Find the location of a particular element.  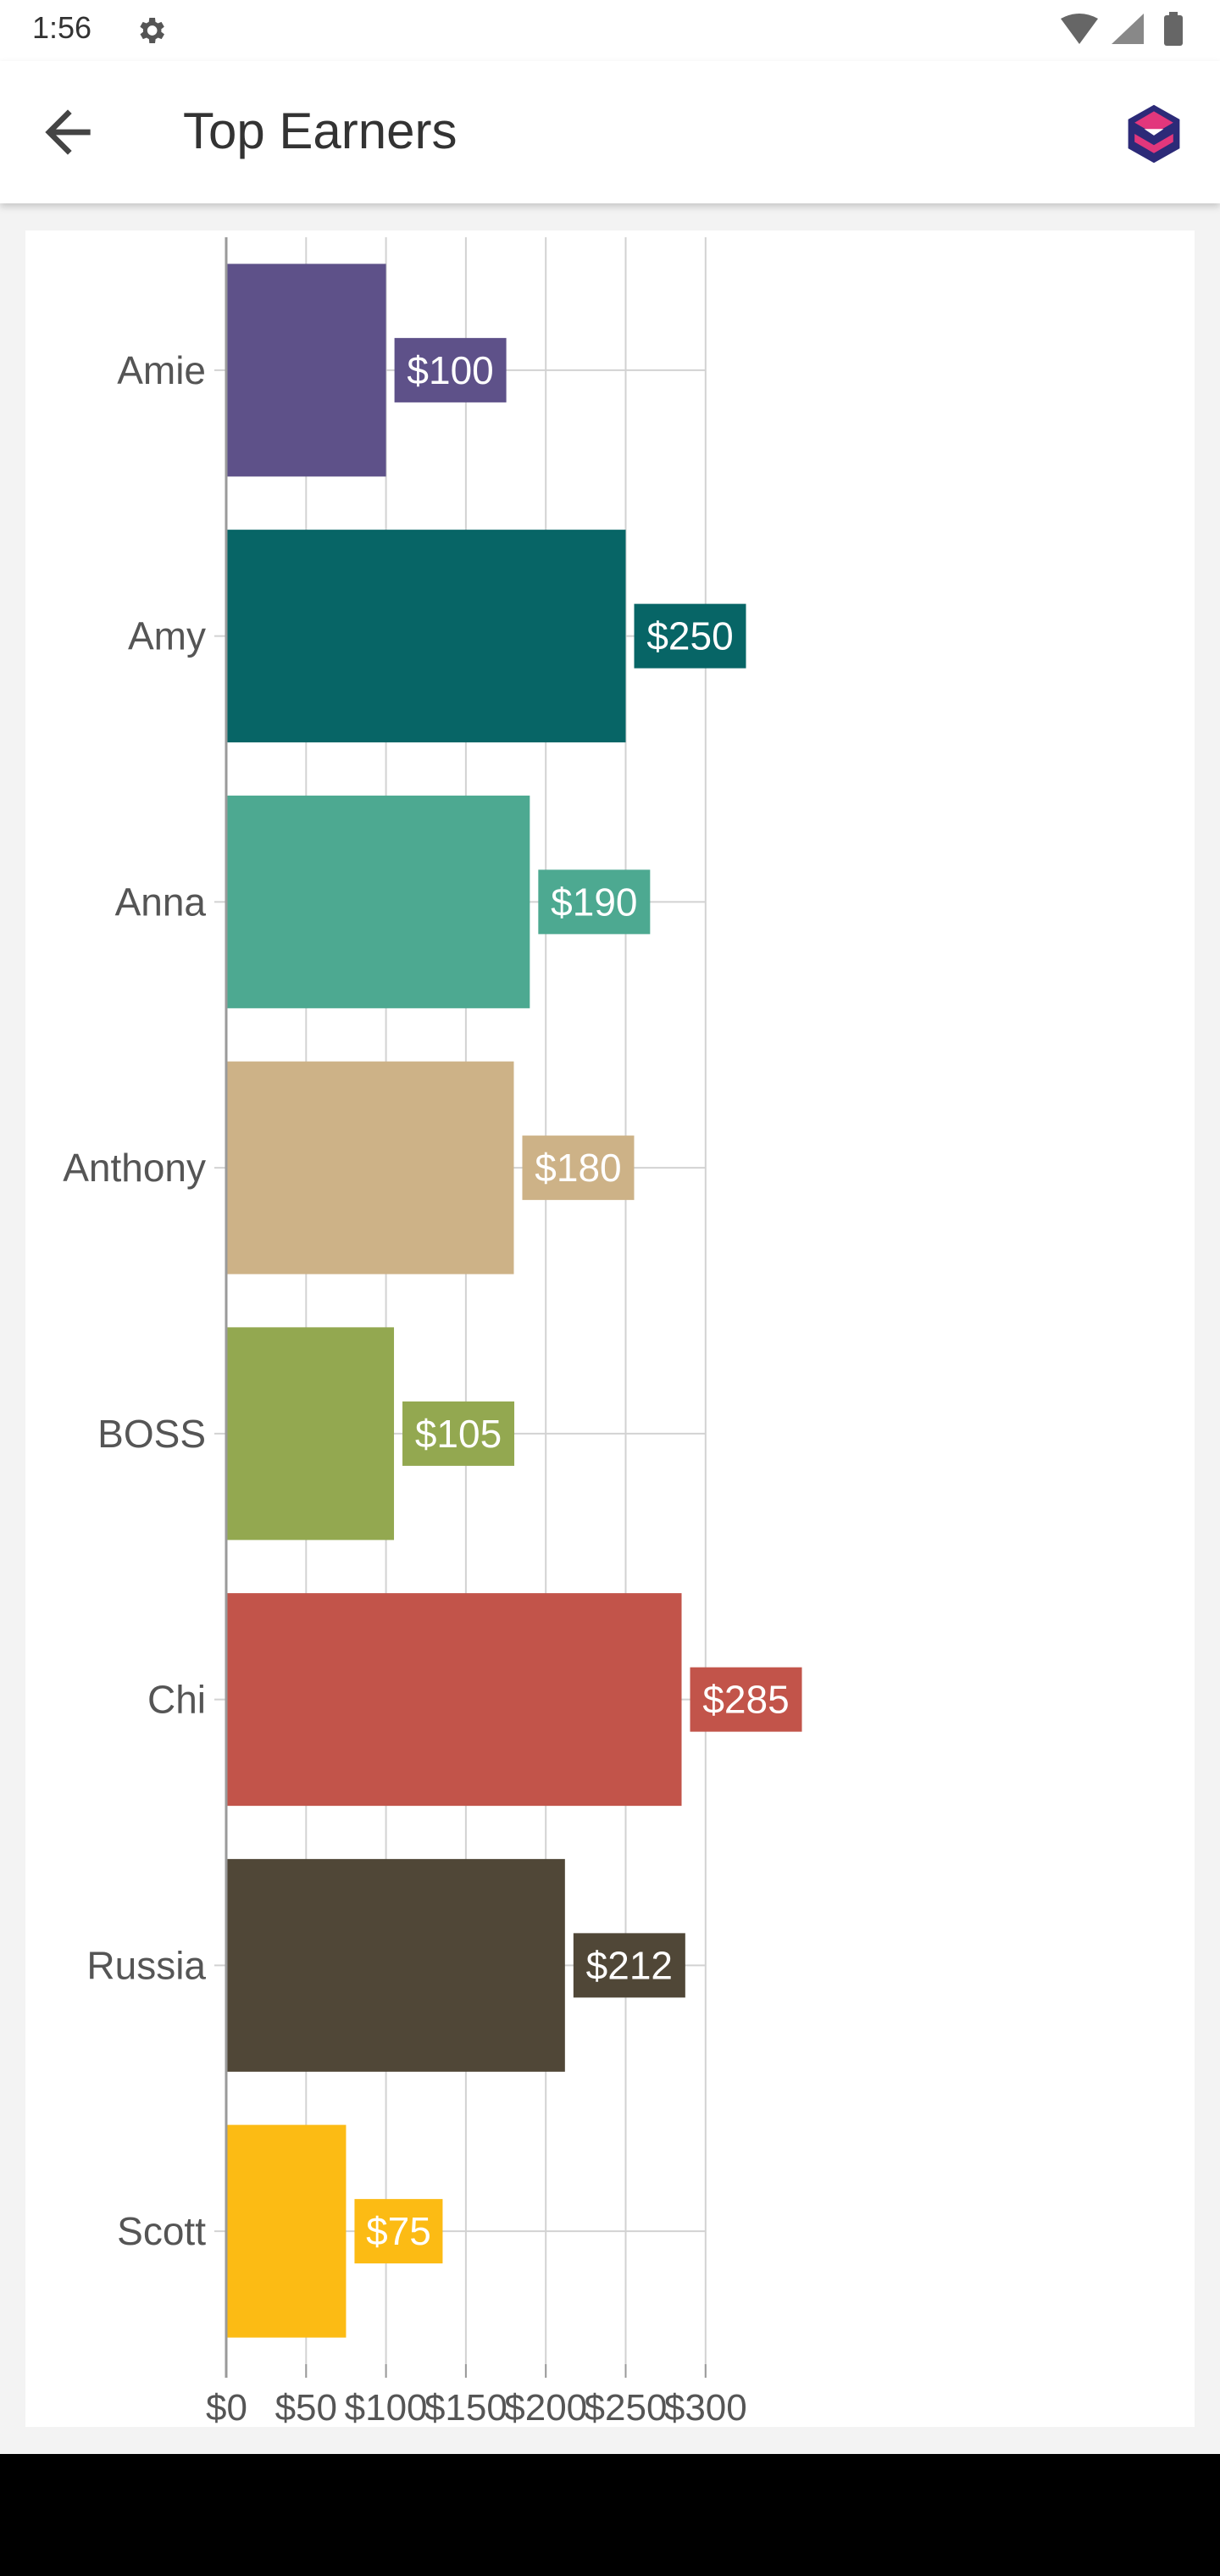

y-tick-label: Scott is located at coordinates (161, 2231).